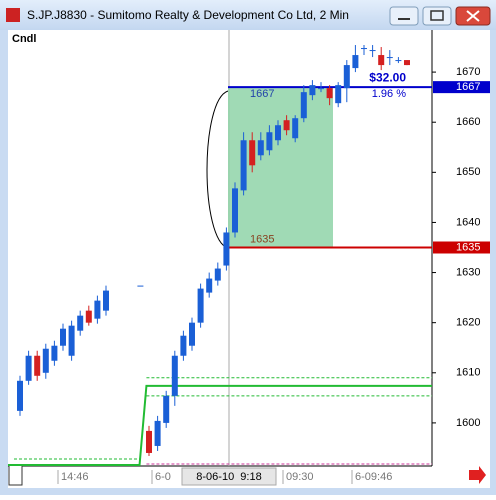  What do you see at coordinates (468, 423) in the screenshot?
I see `y-tick-label: 1600` at bounding box center [468, 423].